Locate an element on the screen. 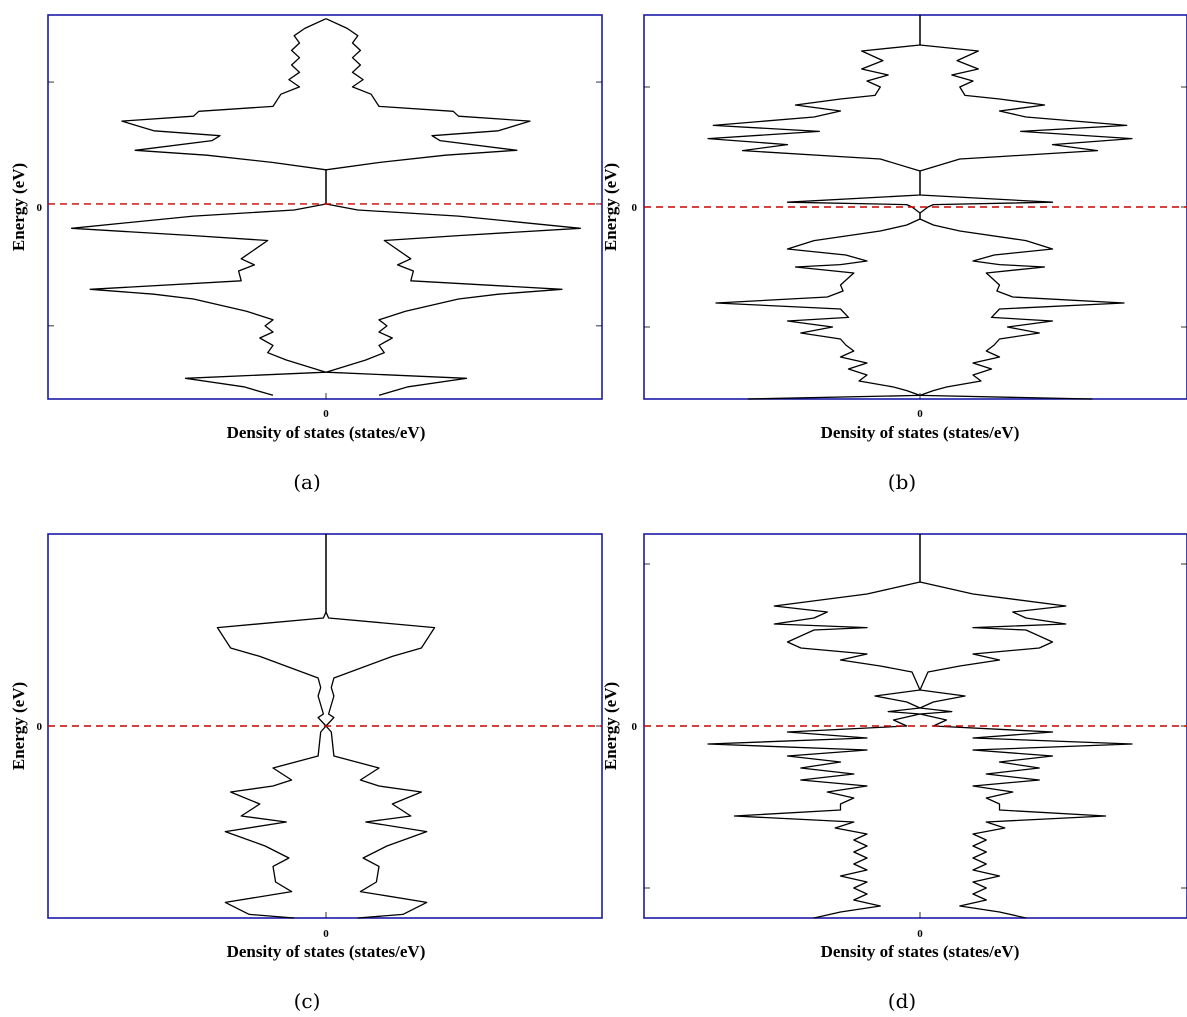 Image resolution: width=1187 pixels, height=1017 pixels. ylabel-a: Energy (eV) is located at coordinates (18, 207).